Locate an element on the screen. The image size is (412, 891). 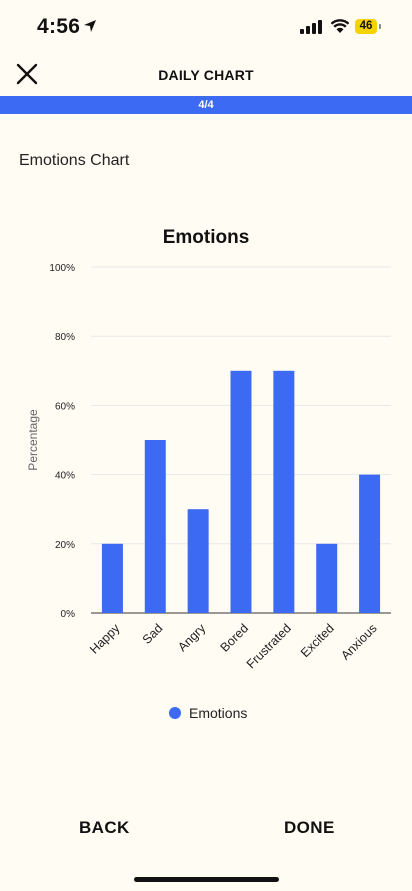
progress-fill is located at coordinates (206, 105).